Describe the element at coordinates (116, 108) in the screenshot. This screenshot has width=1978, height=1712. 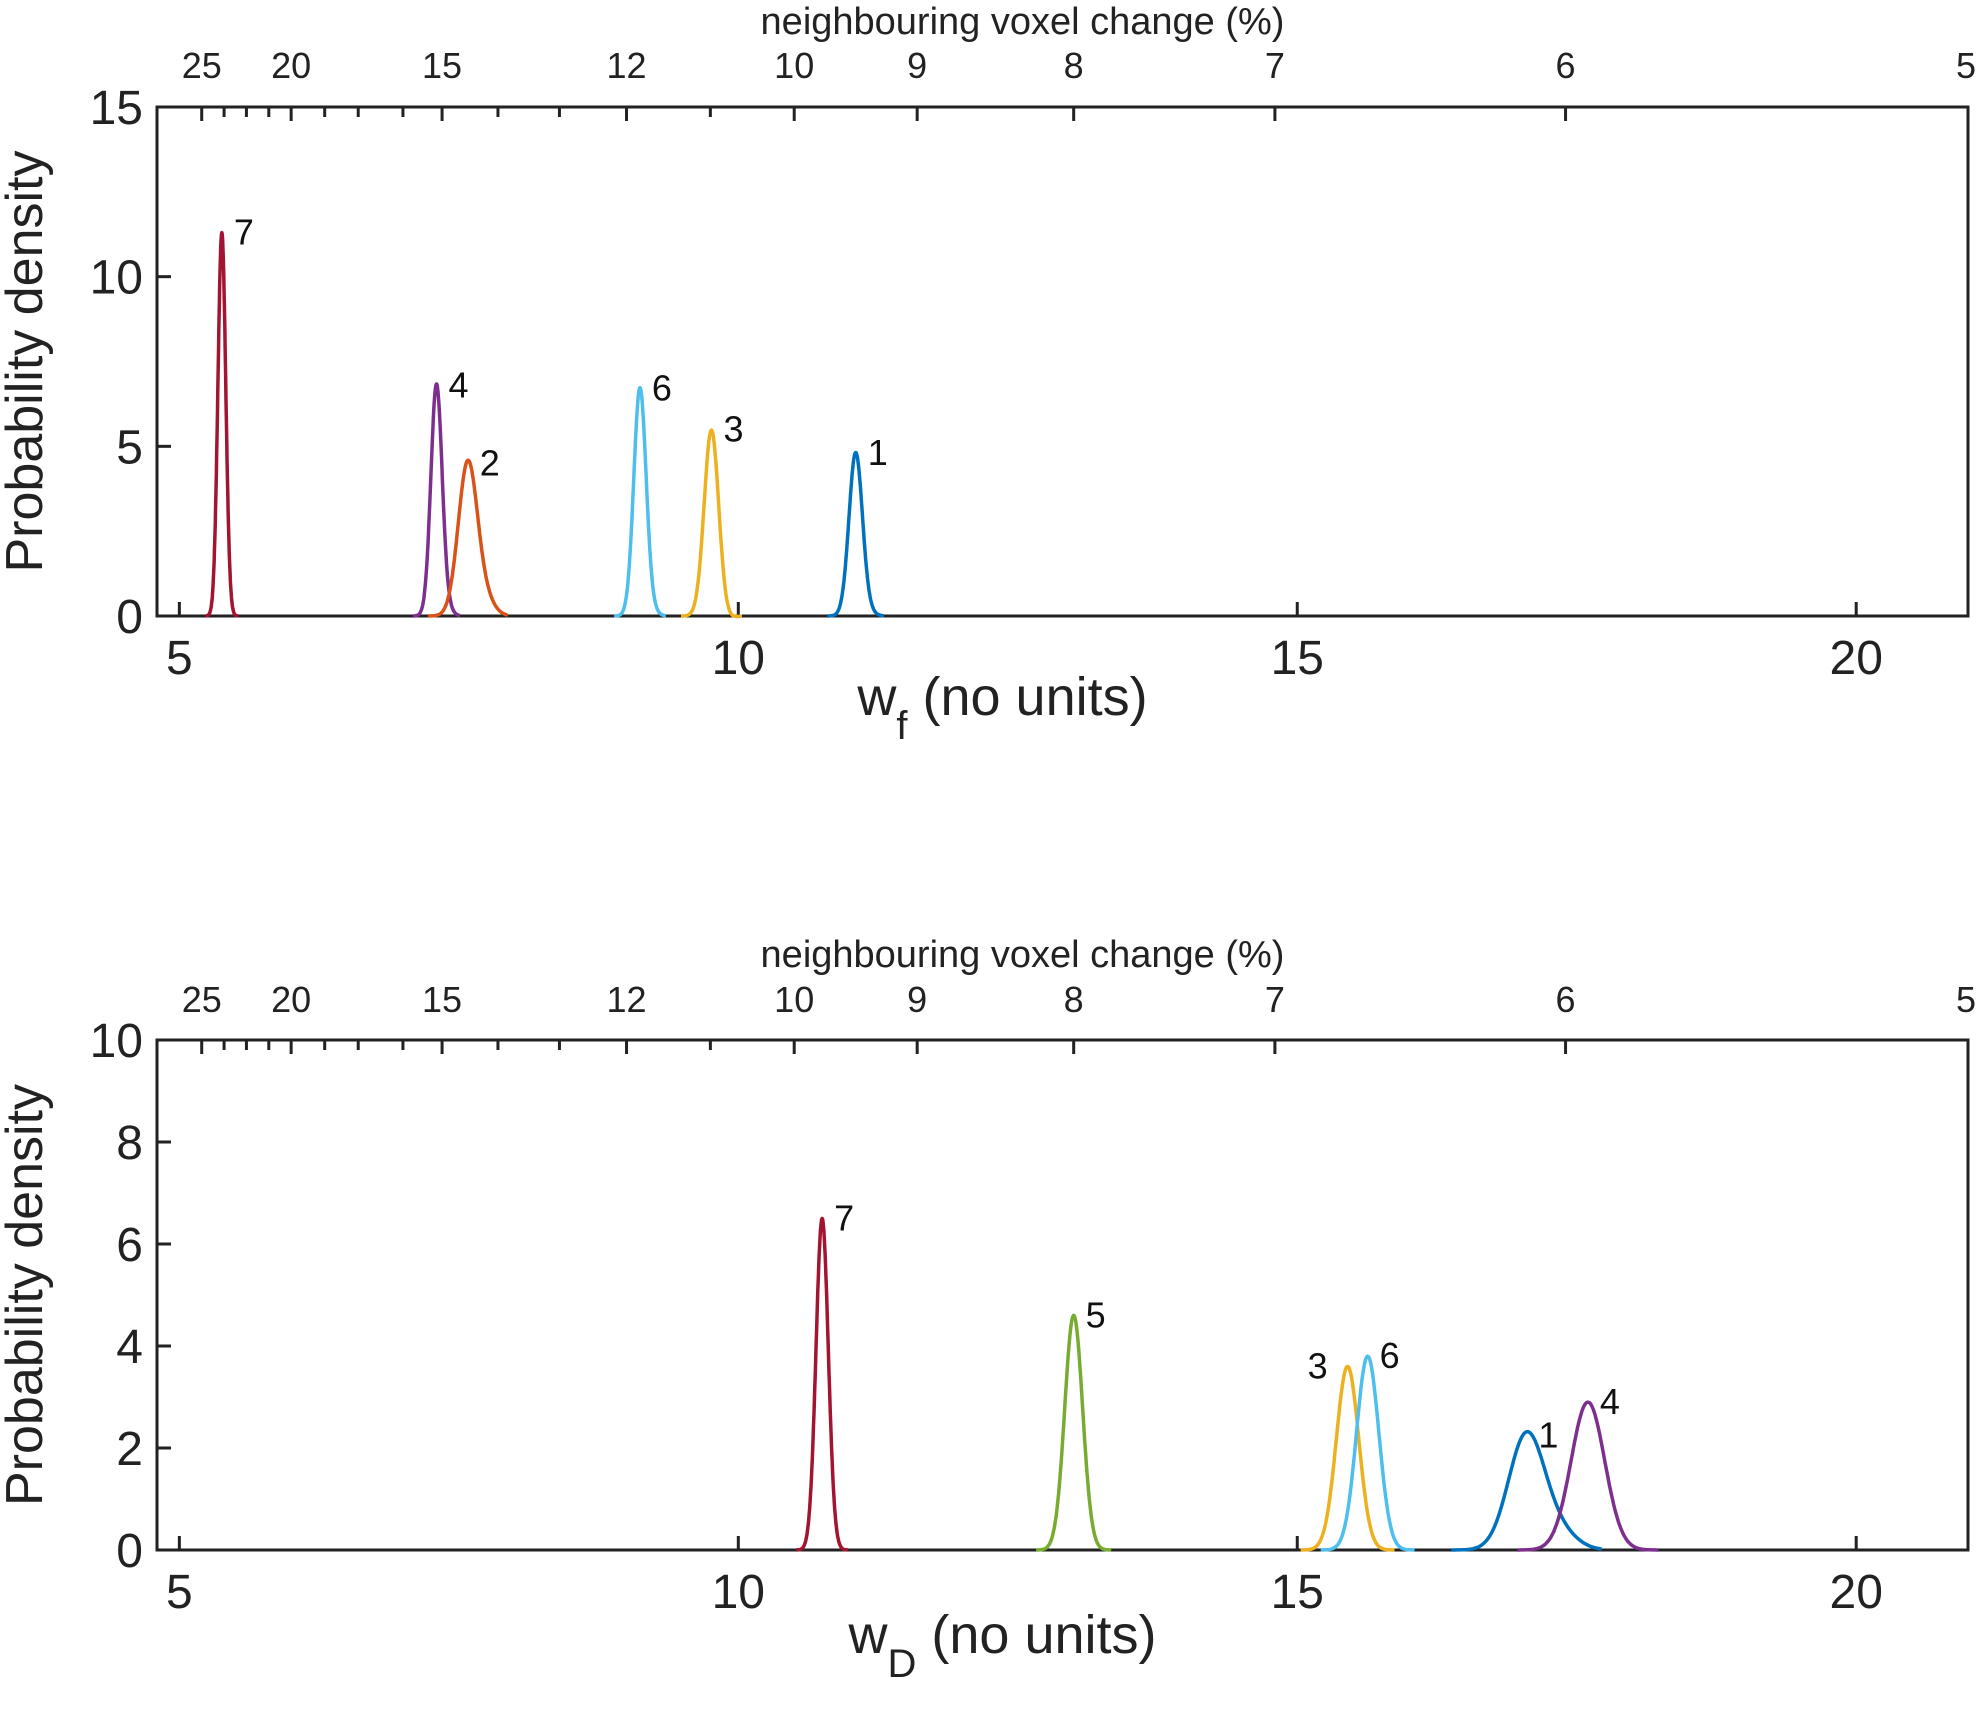
I see `y-tick-label: 15` at that location.